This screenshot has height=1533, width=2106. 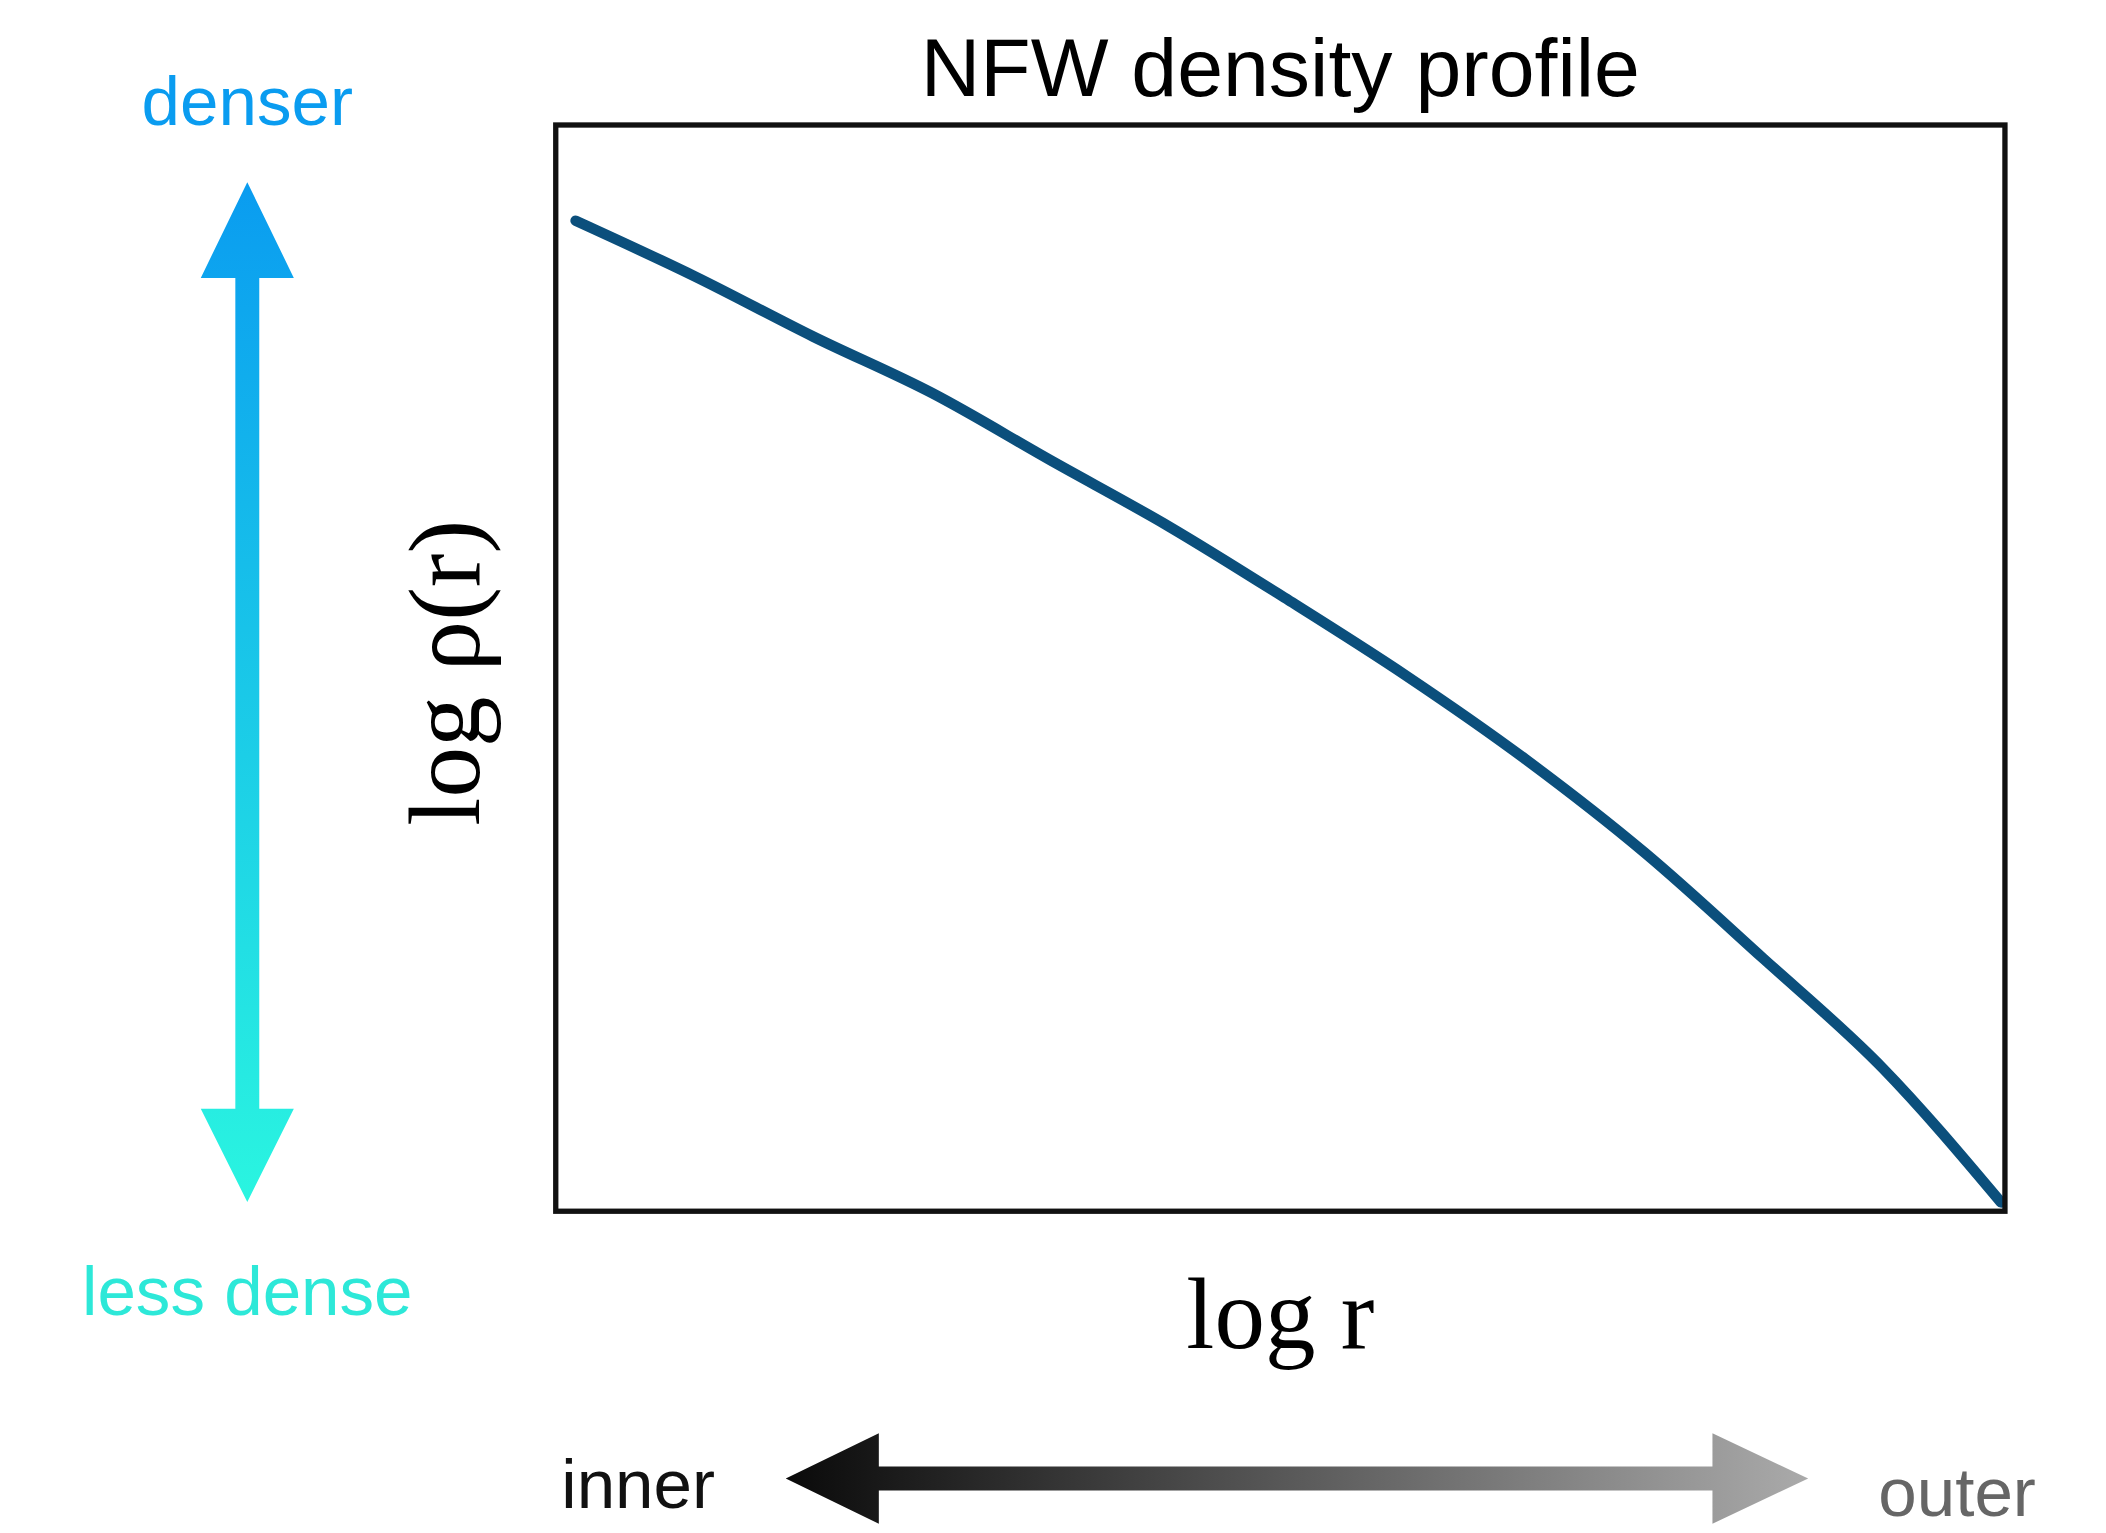 What do you see at coordinates (247, 101) in the screenshot?
I see `text: denser` at bounding box center [247, 101].